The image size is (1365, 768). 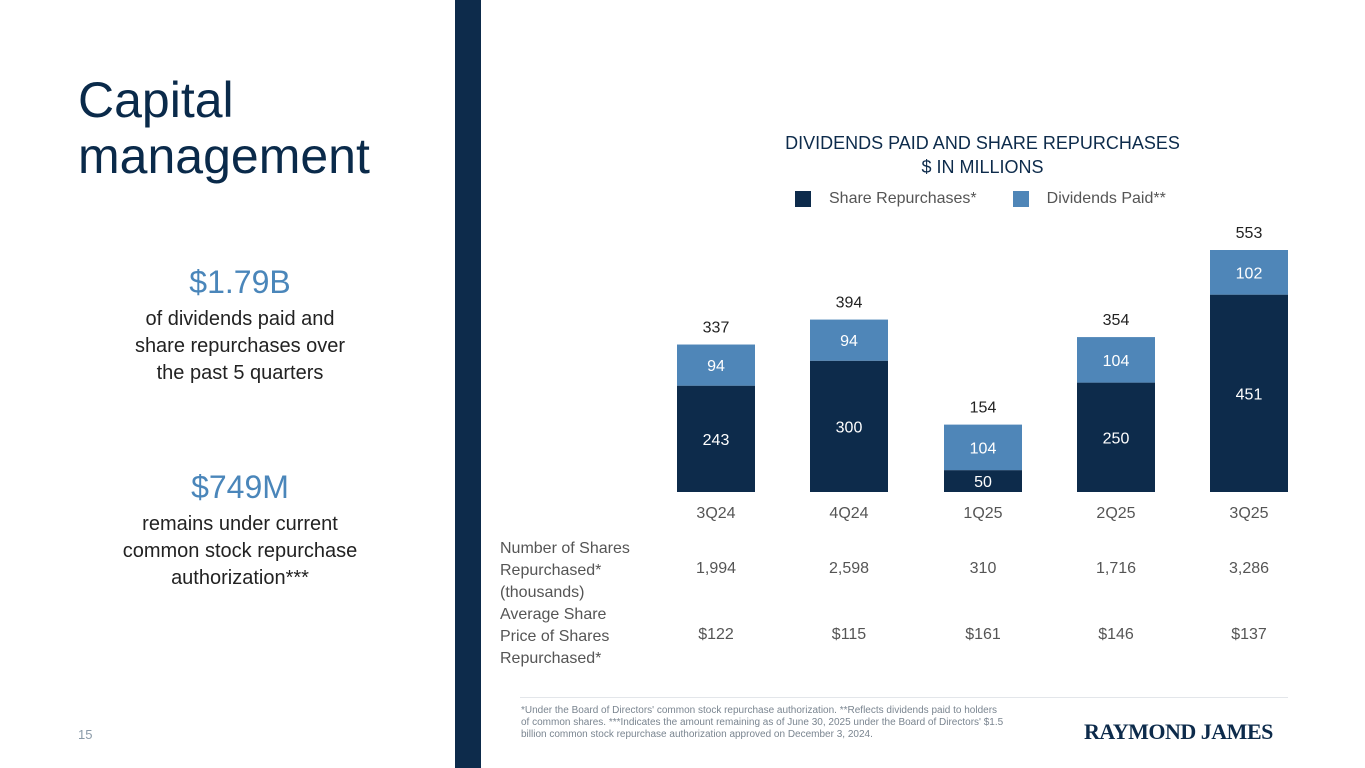 What do you see at coordinates (983, 408) in the screenshot?
I see `data-label-total: 154` at bounding box center [983, 408].